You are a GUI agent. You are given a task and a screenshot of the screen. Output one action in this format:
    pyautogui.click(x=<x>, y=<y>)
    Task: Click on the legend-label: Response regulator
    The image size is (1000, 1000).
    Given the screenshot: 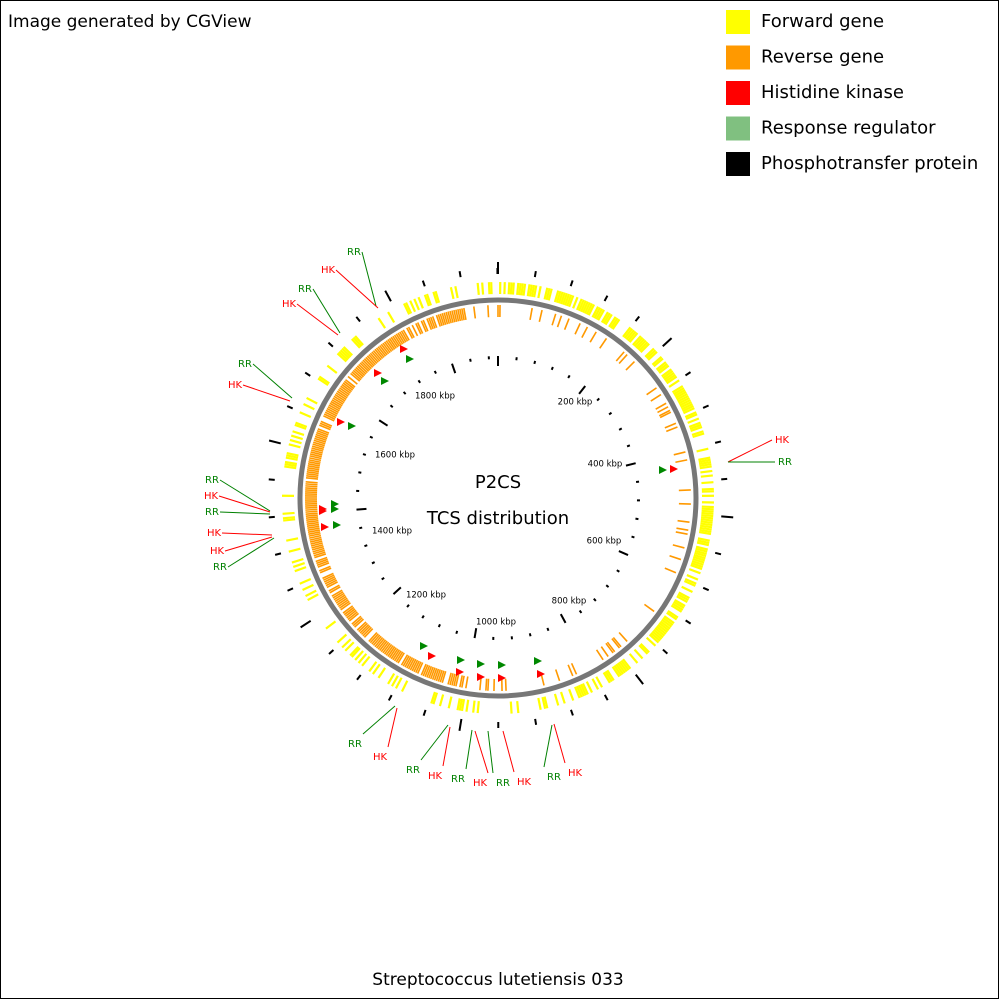 What is the action you would take?
    pyautogui.click(x=848, y=128)
    